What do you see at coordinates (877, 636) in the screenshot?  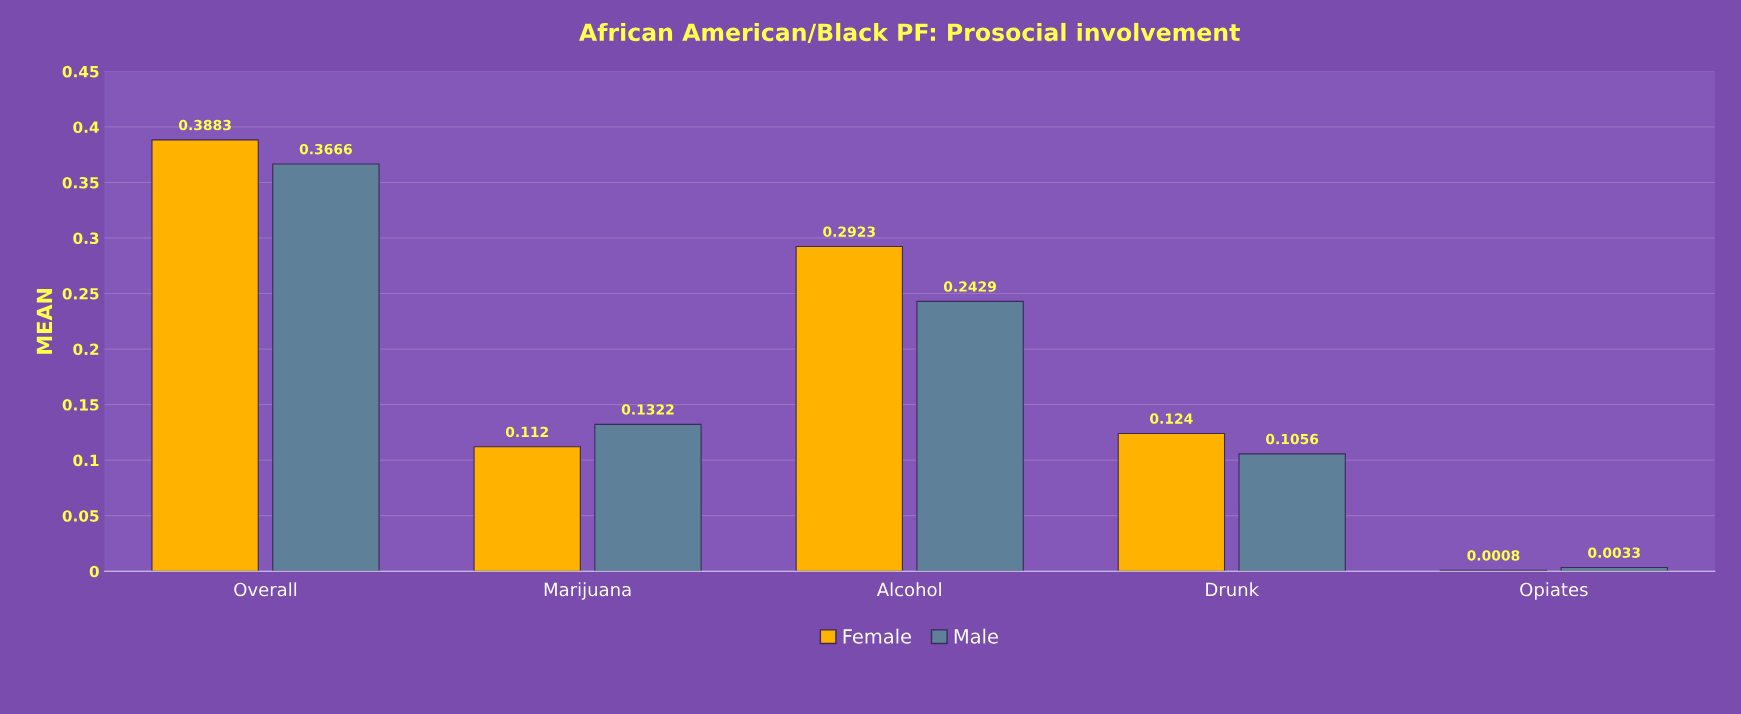 I see `legend-label: Female` at bounding box center [877, 636].